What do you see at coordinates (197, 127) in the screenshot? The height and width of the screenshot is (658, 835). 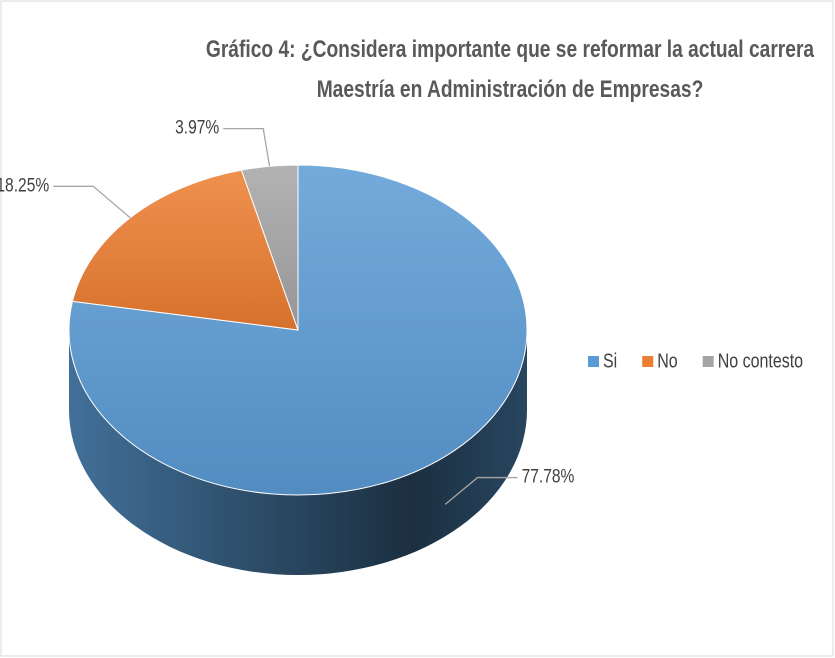 I see `data-label: 3.97%` at bounding box center [197, 127].